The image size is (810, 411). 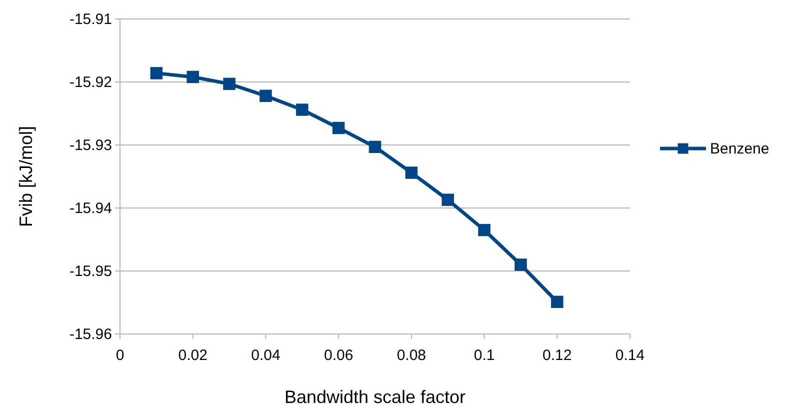 What do you see at coordinates (557, 355) in the screenshot?
I see `x-tick-label: 0.12` at bounding box center [557, 355].